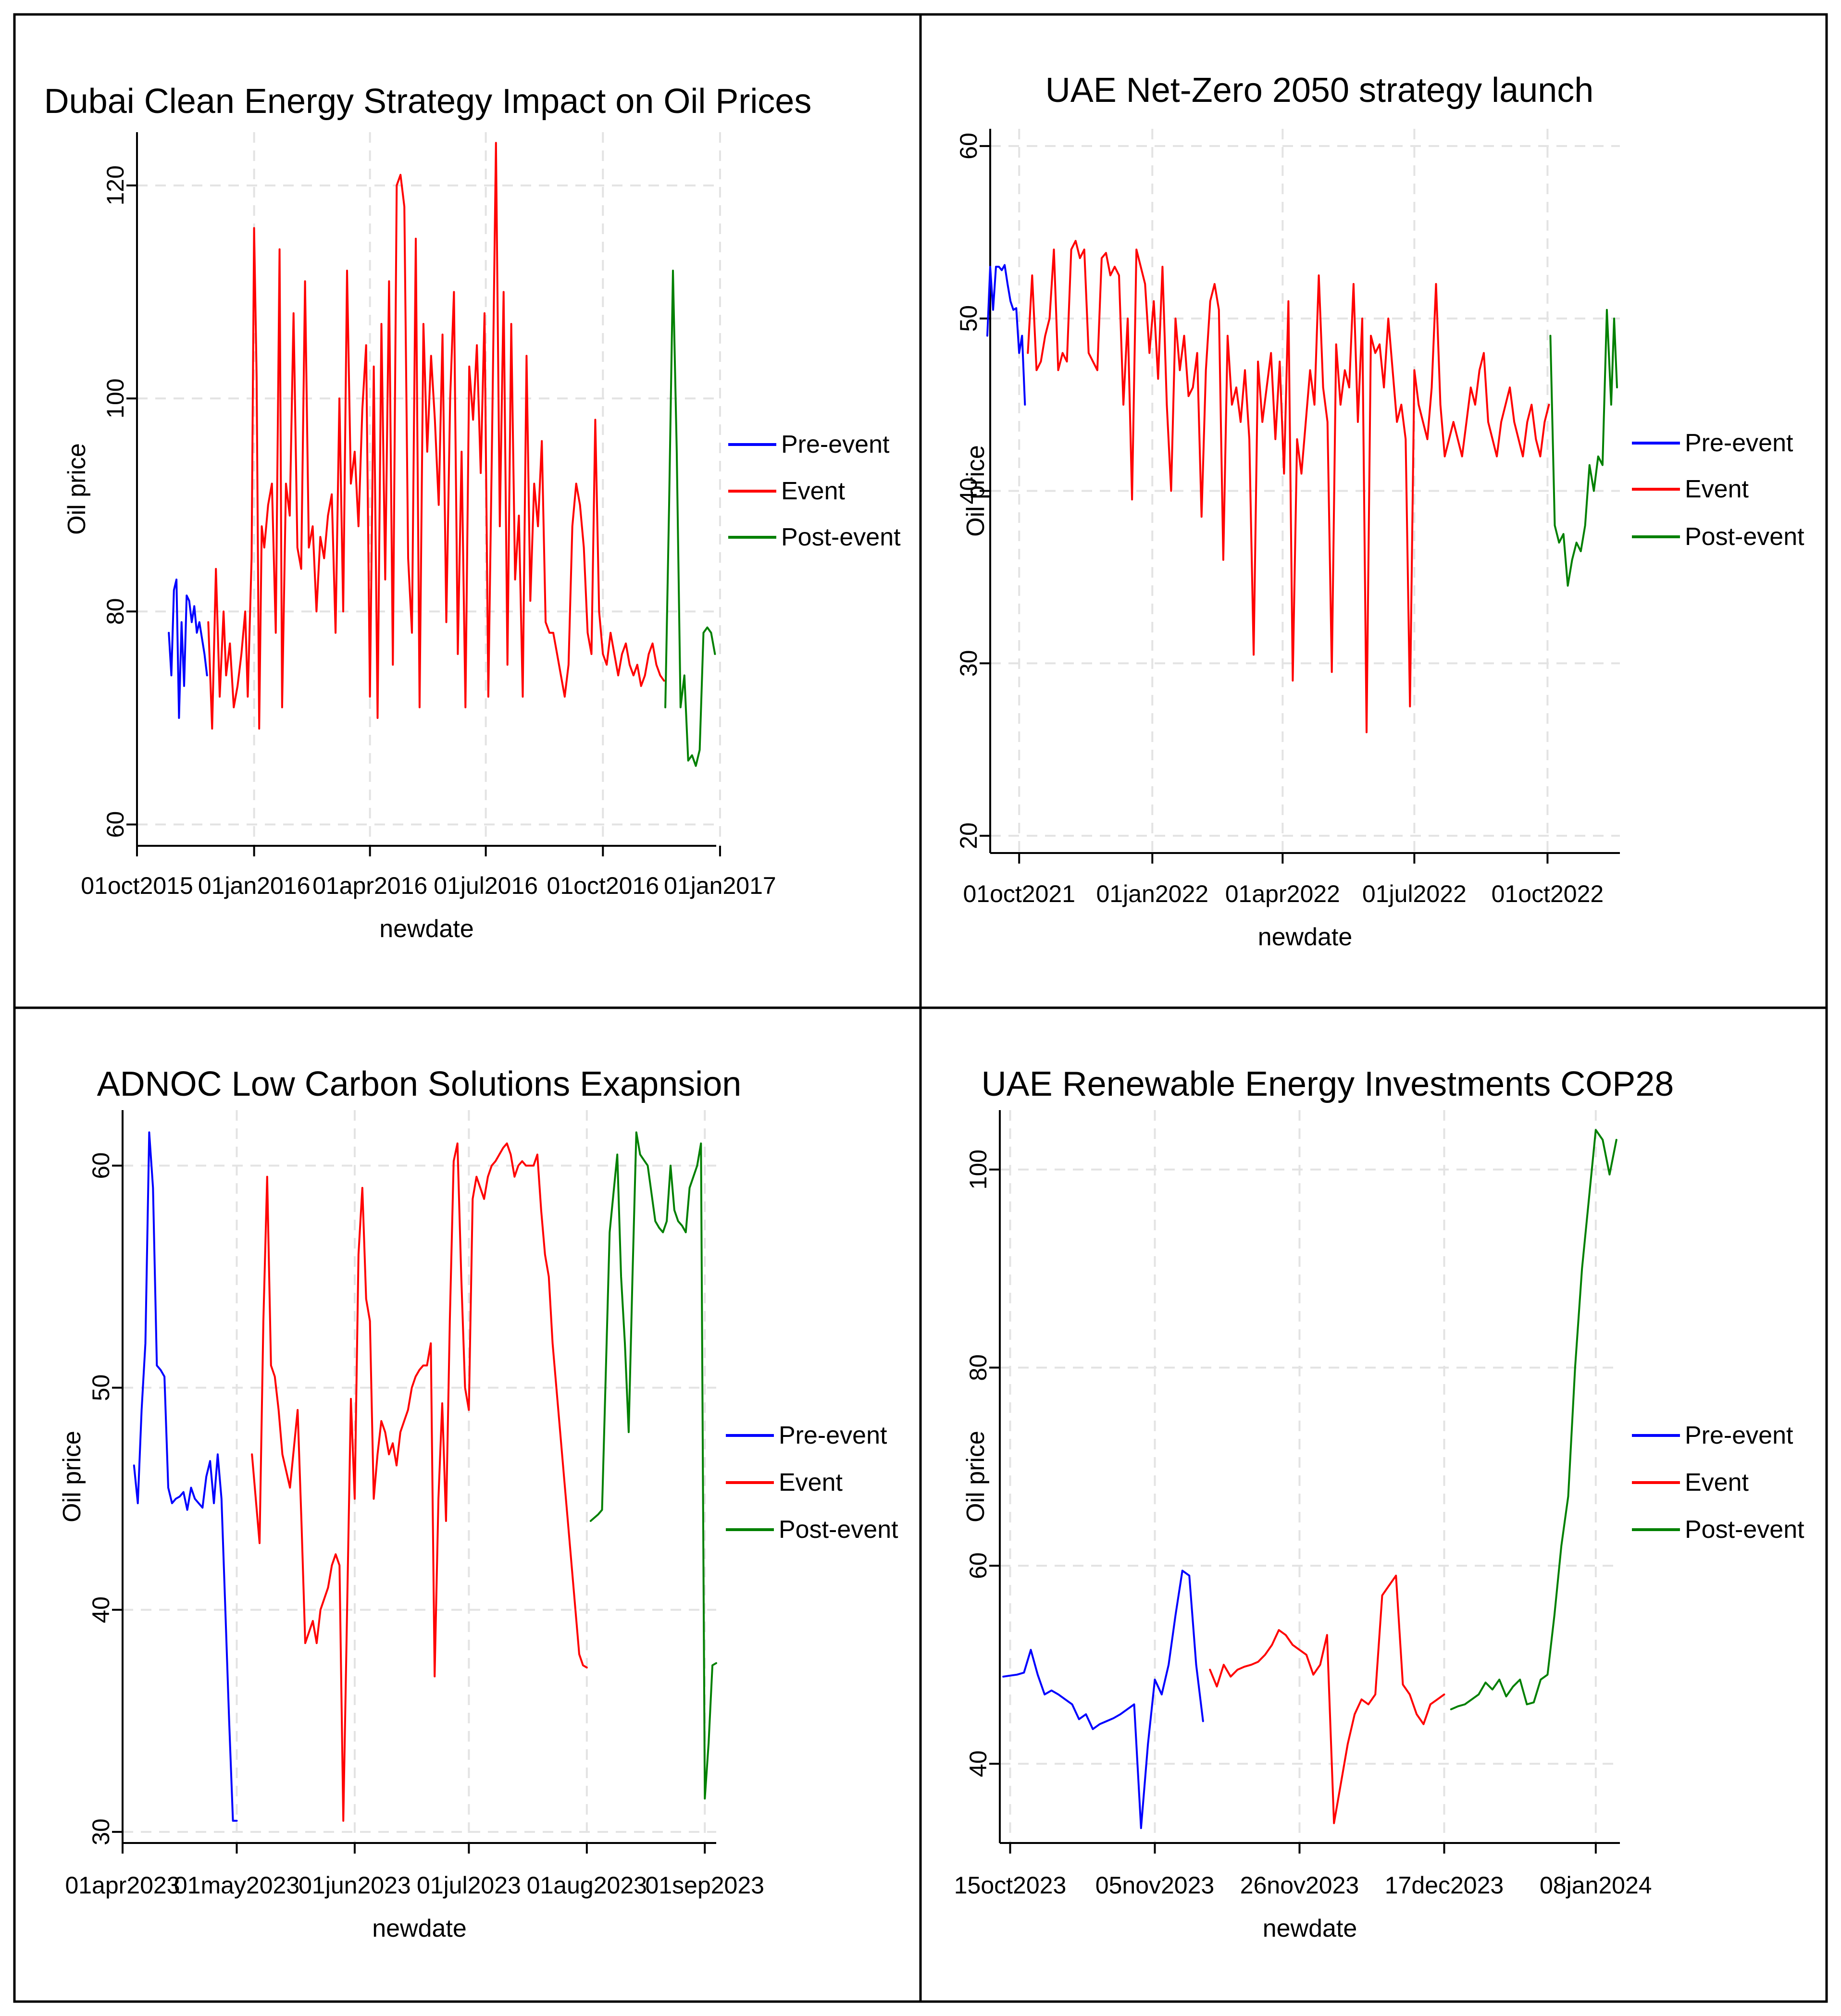 This screenshot has height=2016, width=1841. What do you see at coordinates (1011, 1885) in the screenshot?
I see `x-tick-label: 15oct2023` at bounding box center [1011, 1885].